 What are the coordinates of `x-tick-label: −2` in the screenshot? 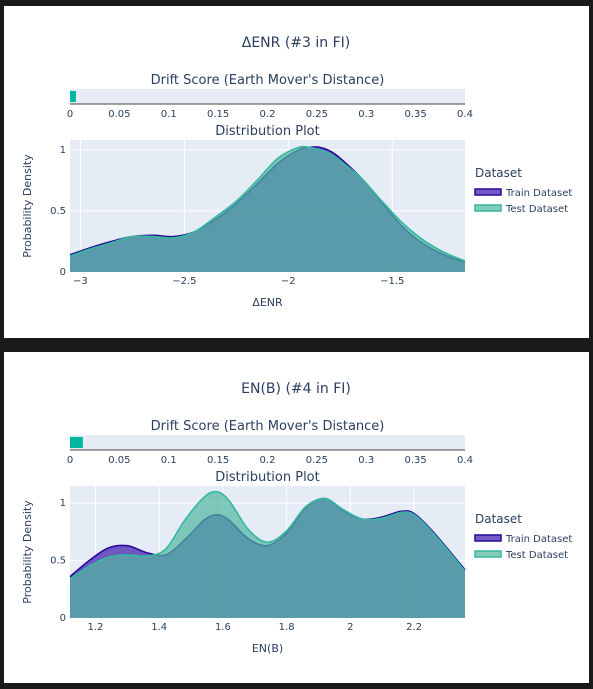 It's located at (288, 281).